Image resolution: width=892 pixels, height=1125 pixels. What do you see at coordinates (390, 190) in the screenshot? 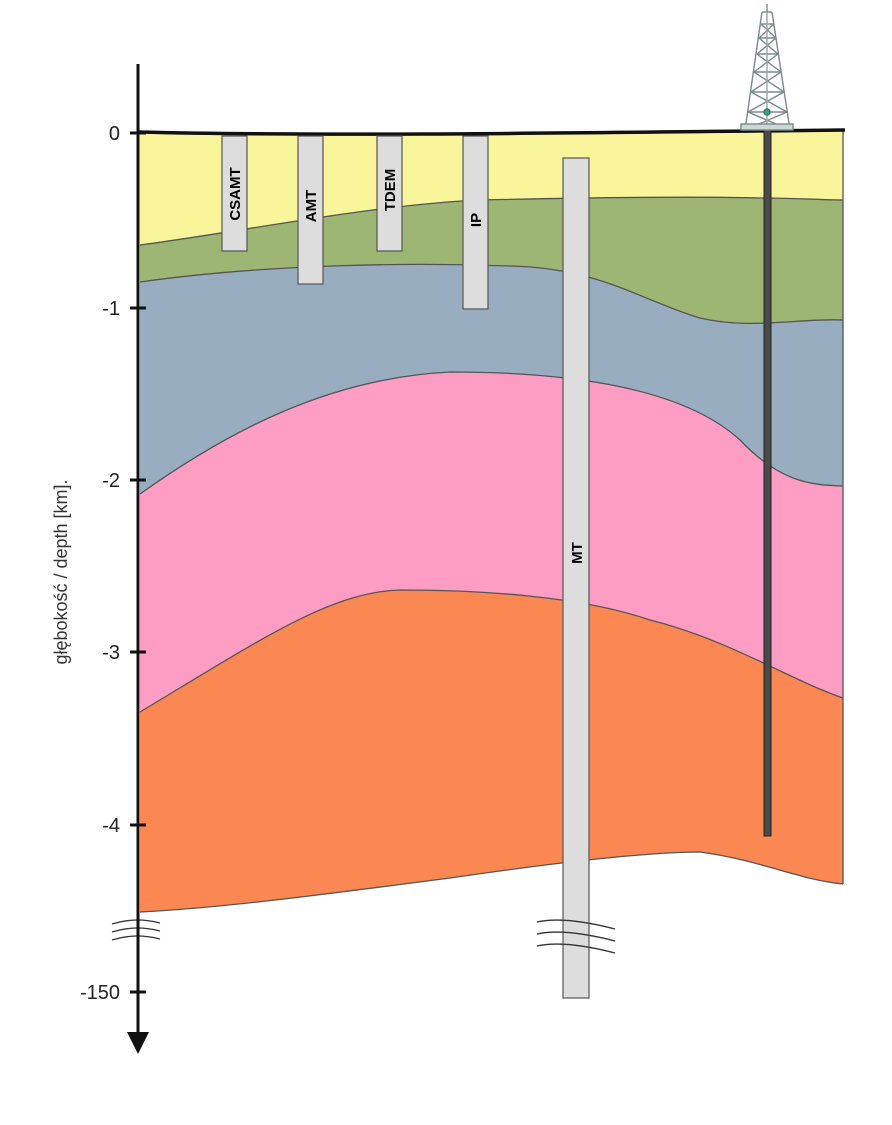
I see `method-label-tdem: TDEM` at bounding box center [390, 190].